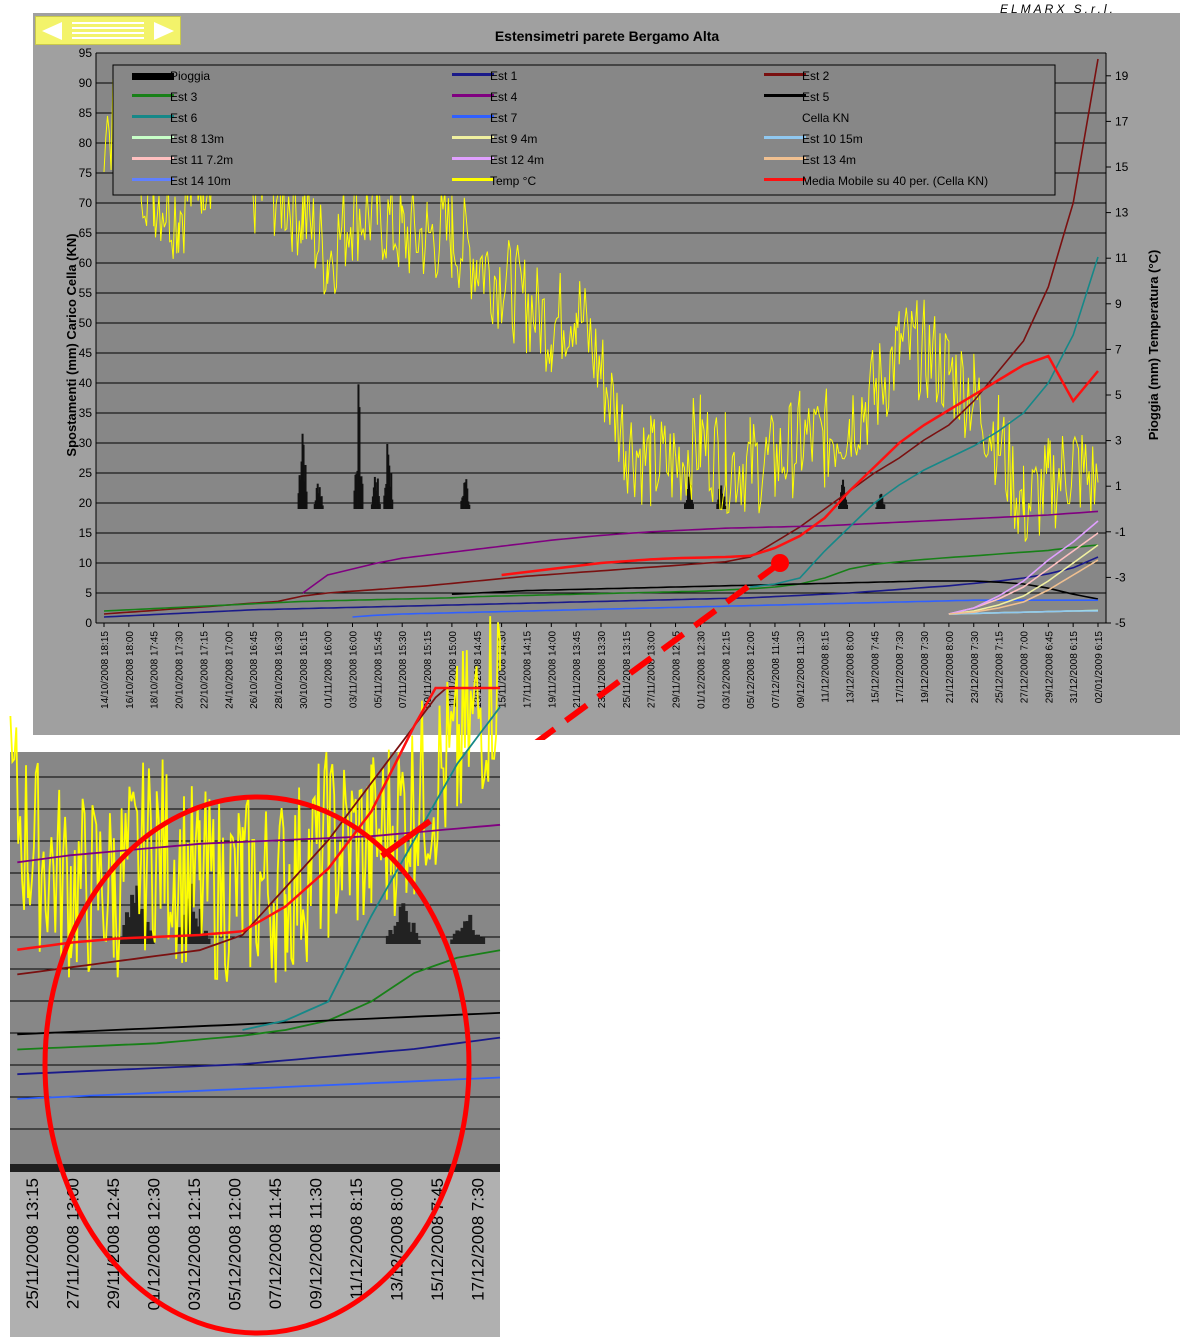  I want to click on y2-tick-label: 3, so click(1118, 441).